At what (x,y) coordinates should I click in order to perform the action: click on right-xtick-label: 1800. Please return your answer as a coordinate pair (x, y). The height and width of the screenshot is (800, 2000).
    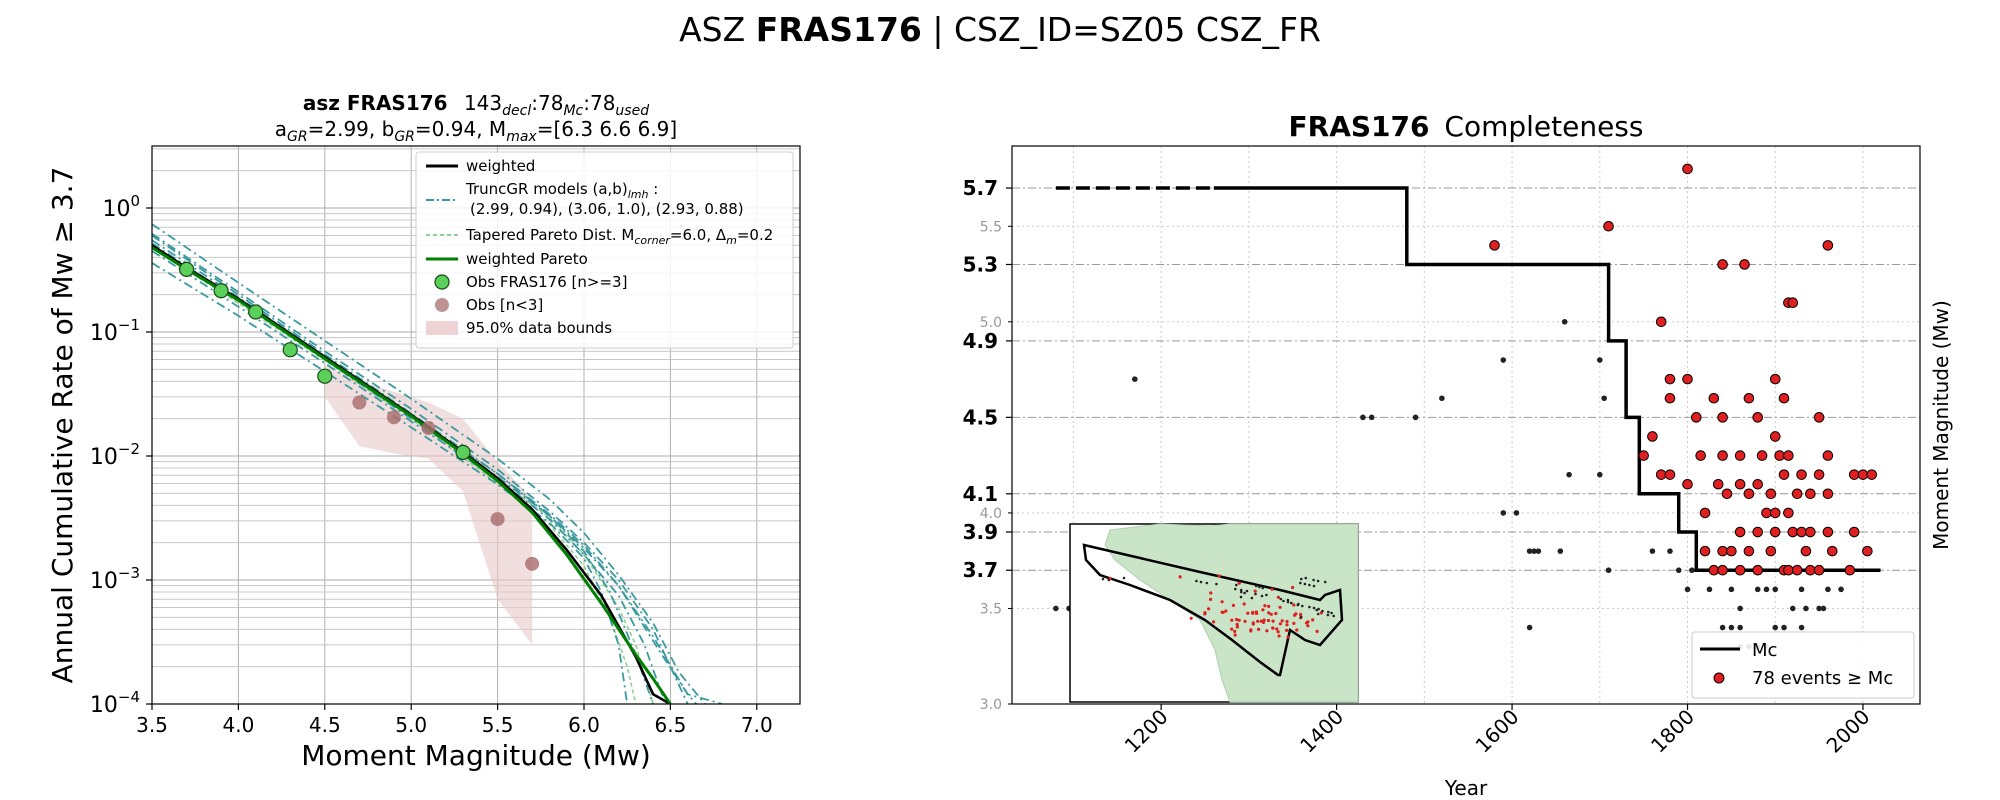
    Looking at the image, I should click on (1672, 731).